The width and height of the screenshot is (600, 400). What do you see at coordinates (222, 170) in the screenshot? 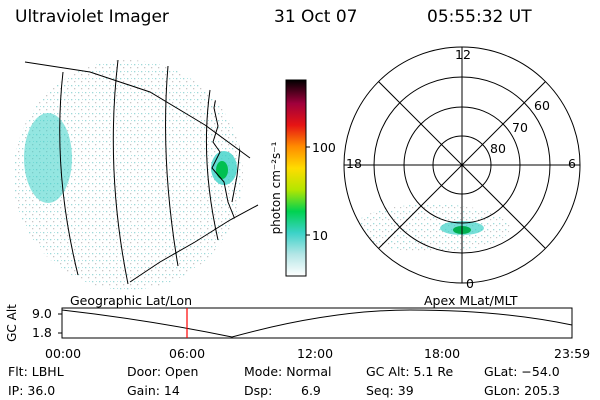
I see `emission-core` at bounding box center [222, 170].